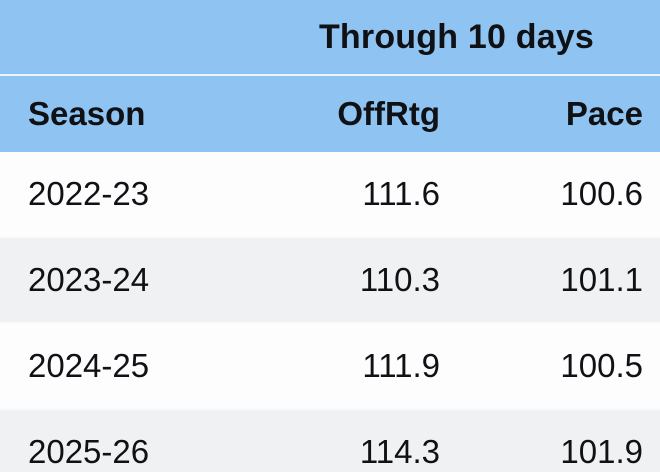 This screenshot has width=660, height=472. What do you see at coordinates (601, 279) in the screenshot?
I see `pace-cell: 101.1` at bounding box center [601, 279].